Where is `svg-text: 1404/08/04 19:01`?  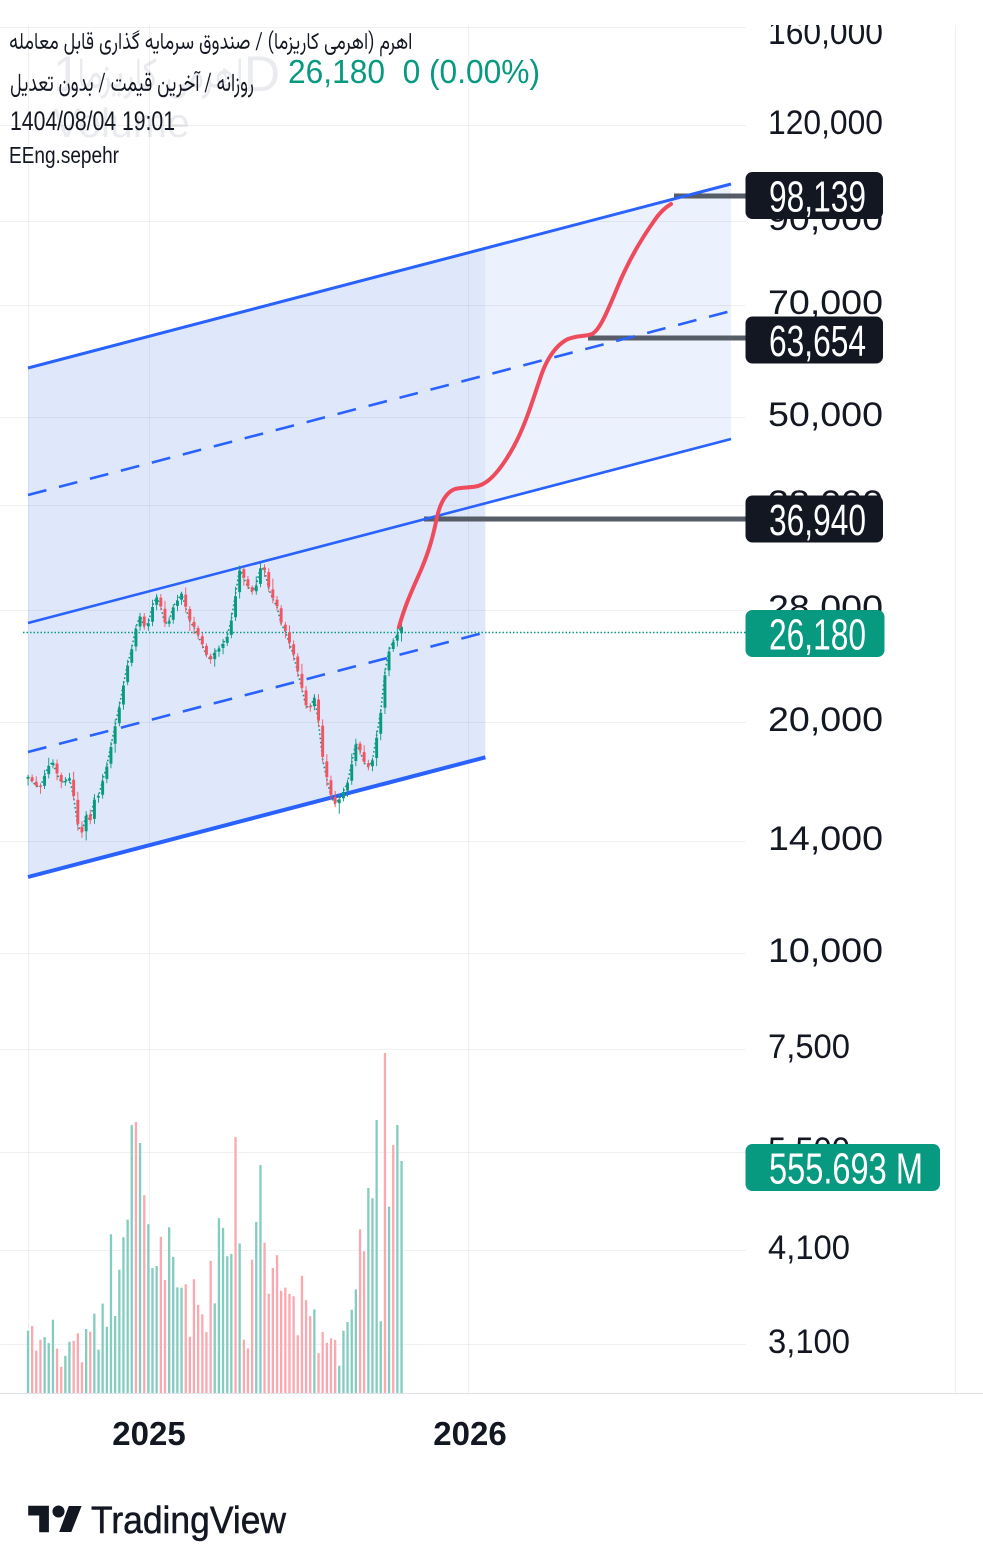 svg-text: 1404/08/04 19:01 is located at coordinates (92, 121).